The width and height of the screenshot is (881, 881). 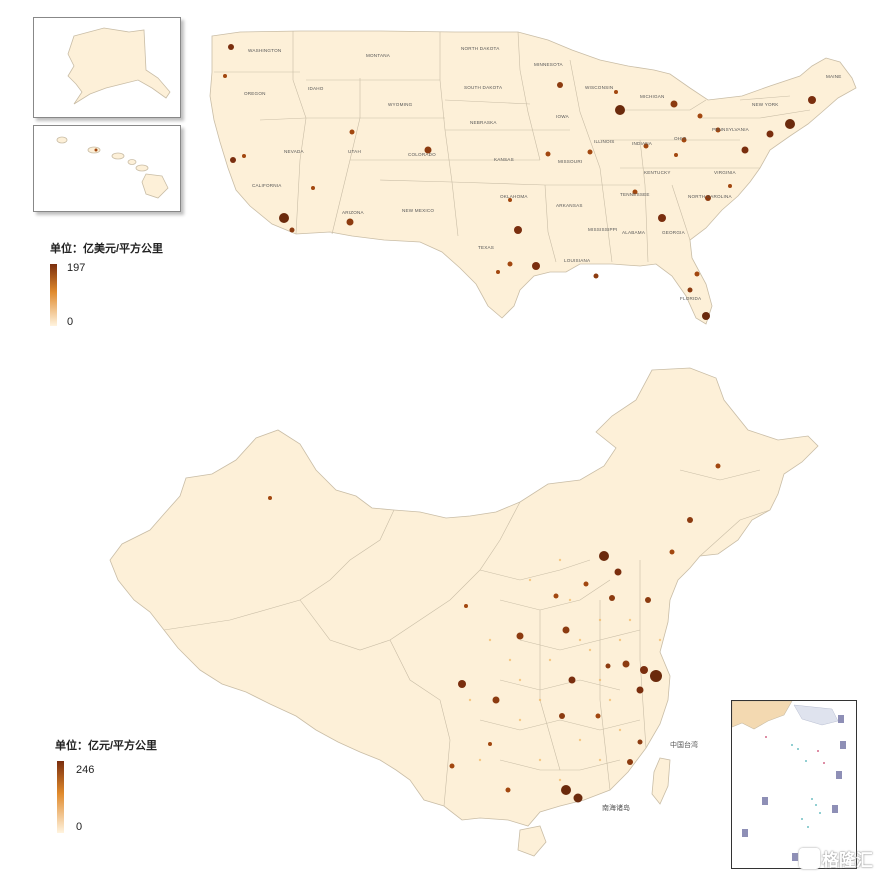 What do you see at coordinates (598, 716) in the screenshot?
I see `hotspot-nanchang` at bounding box center [598, 716].